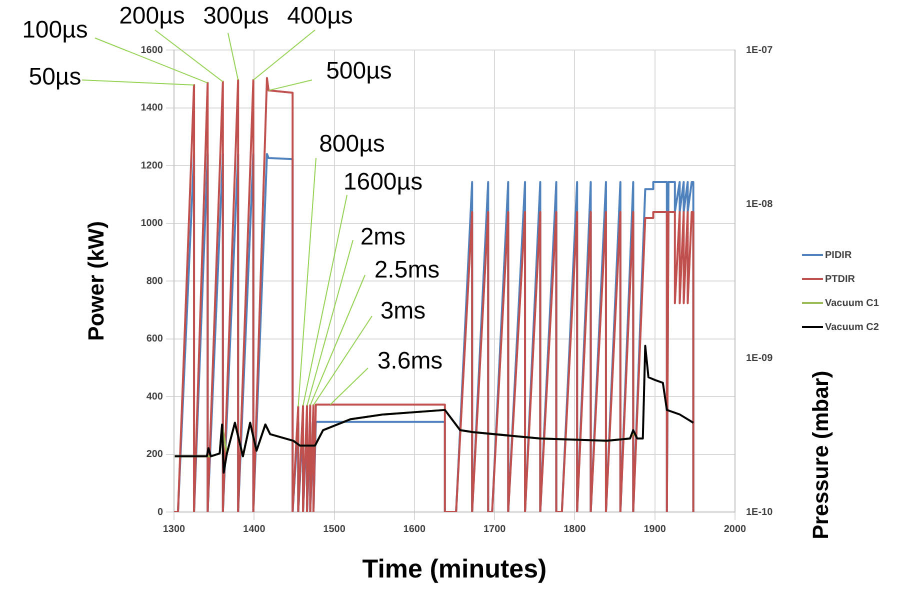  What do you see at coordinates (55, 77) in the screenshot?
I see `annotation: 50µs` at bounding box center [55, 77].